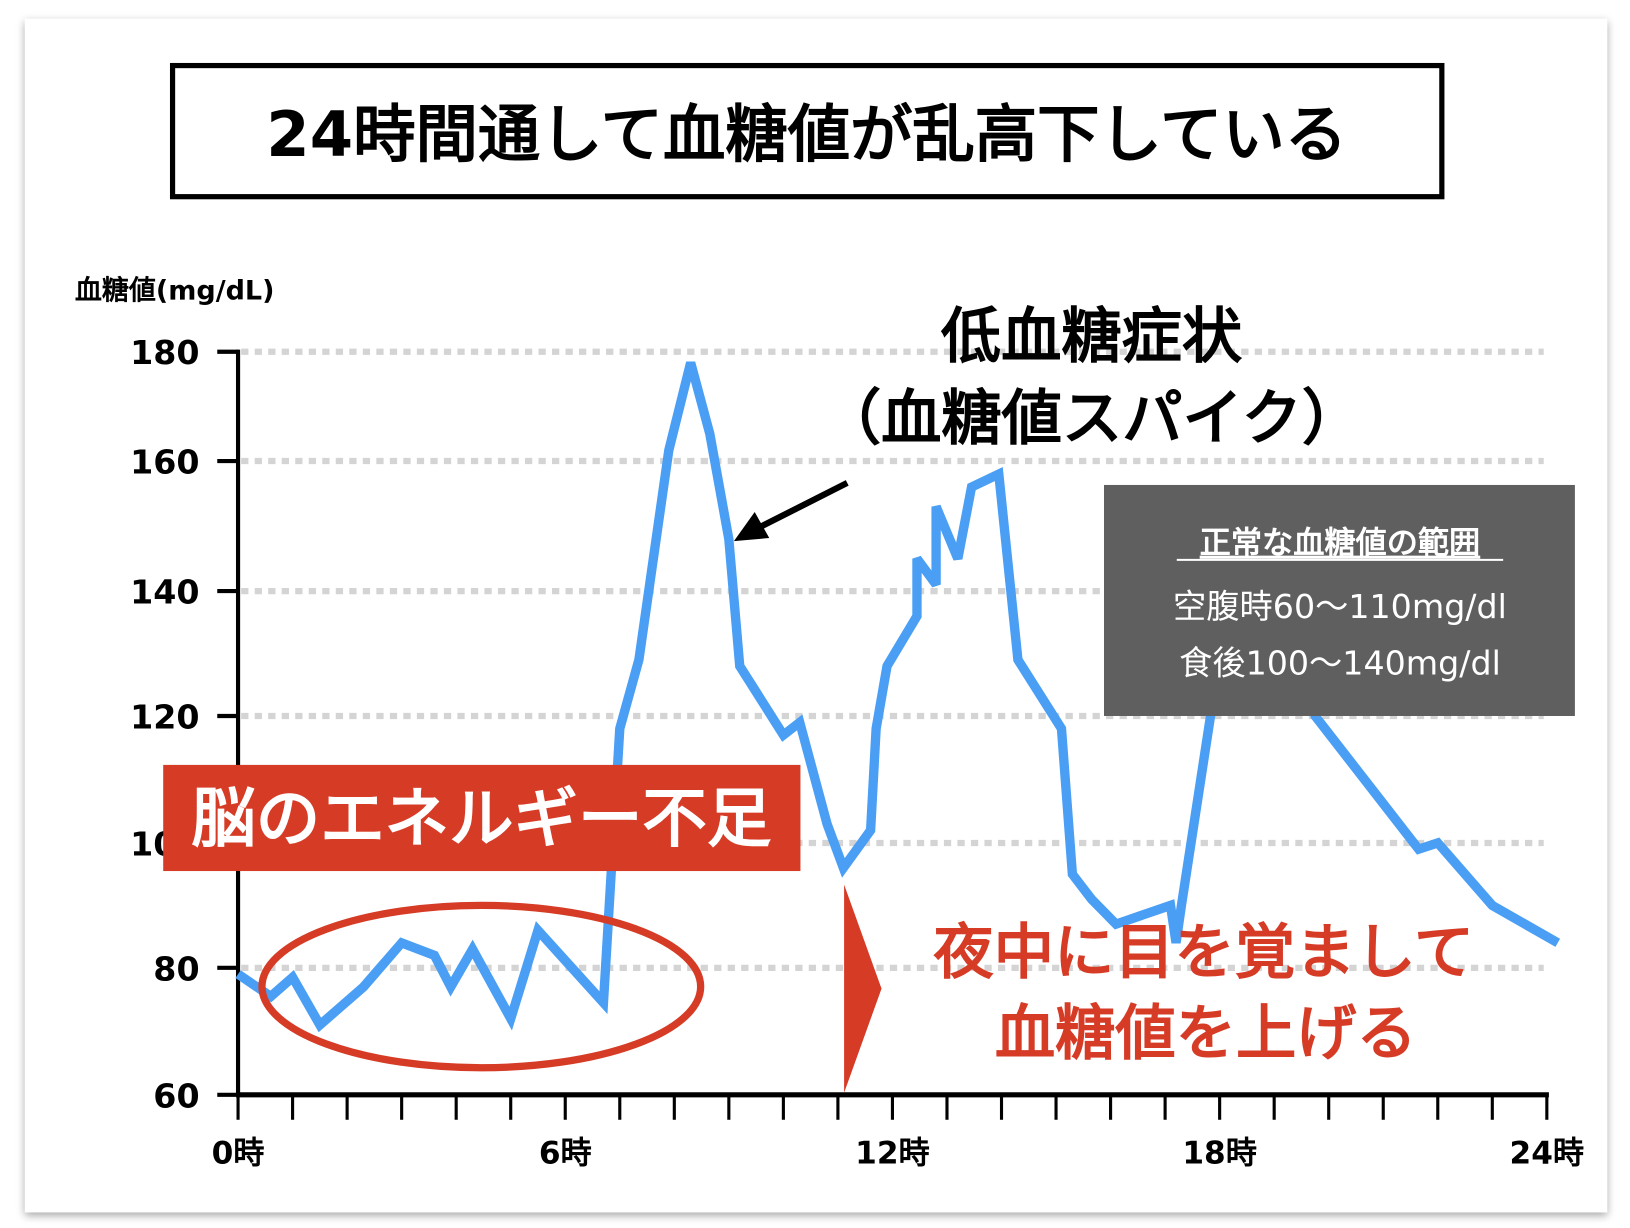  I want to click on normal-range-box, so click(1339, 600).